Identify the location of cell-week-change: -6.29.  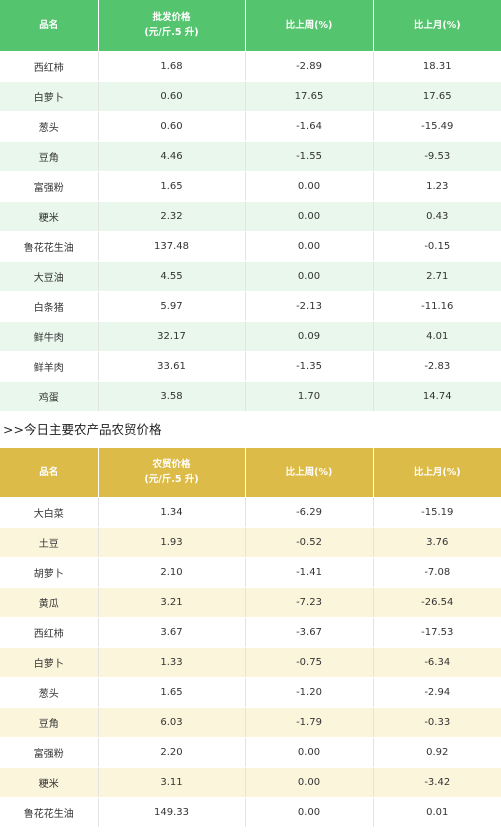
(309, 512).